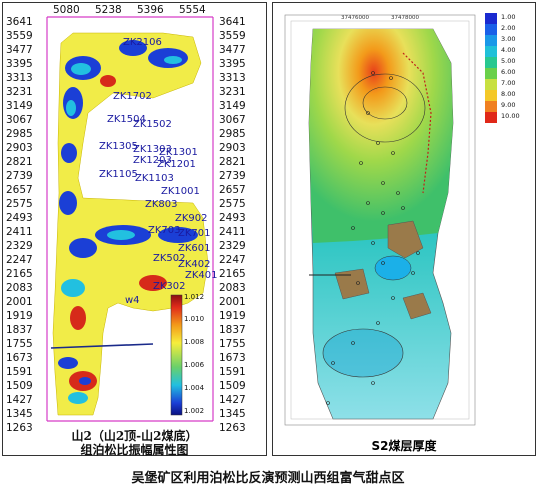  Describe the element at coordinates (508, 72) in the screenshot. I see `legend-label: 6.00` at that location.